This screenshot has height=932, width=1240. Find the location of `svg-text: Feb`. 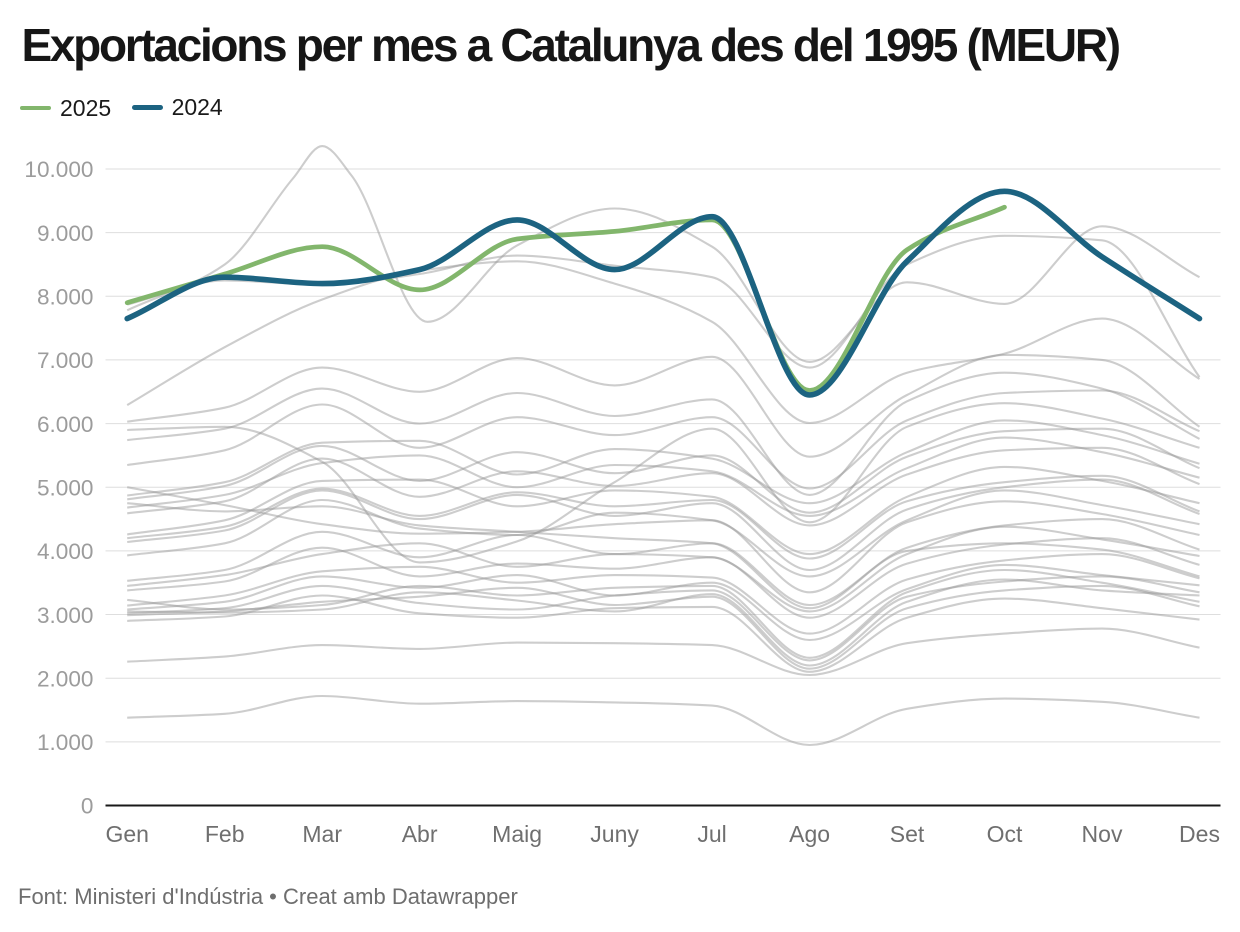

svg-text: Feb is located at coordinates (225, 834).